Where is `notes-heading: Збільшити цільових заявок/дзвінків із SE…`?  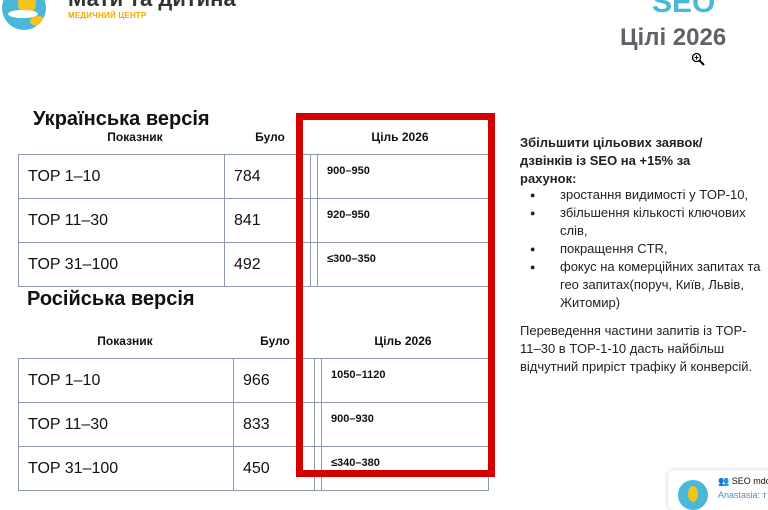 notes-heading: Збільшити цільових заявок/дзвінків із SE… is located at coordinates (611, 160).